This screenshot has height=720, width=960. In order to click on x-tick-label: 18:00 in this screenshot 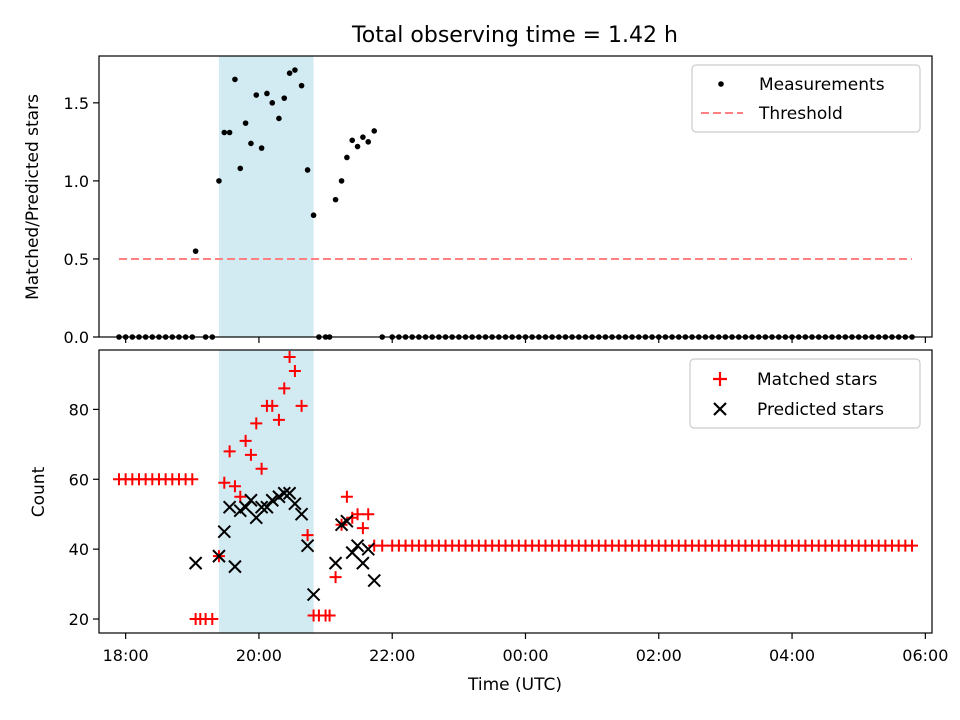, I will do `click(126, 655)`.